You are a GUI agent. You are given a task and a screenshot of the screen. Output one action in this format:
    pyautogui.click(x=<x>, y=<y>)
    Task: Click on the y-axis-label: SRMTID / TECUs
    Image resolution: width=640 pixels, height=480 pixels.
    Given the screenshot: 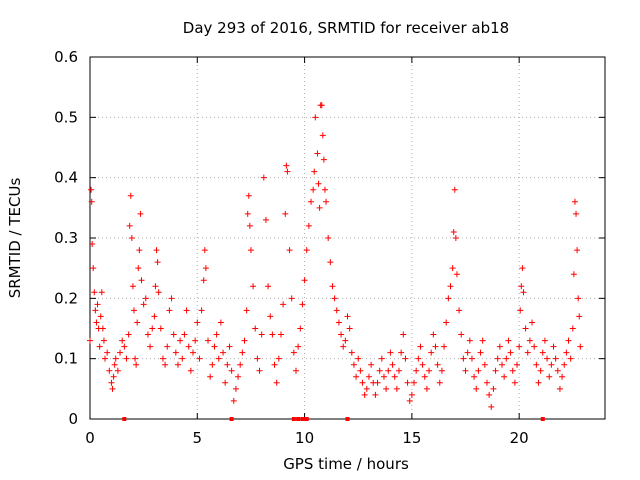 What is the action you would take?
    pyautogui.click(x=15, y=238)
    